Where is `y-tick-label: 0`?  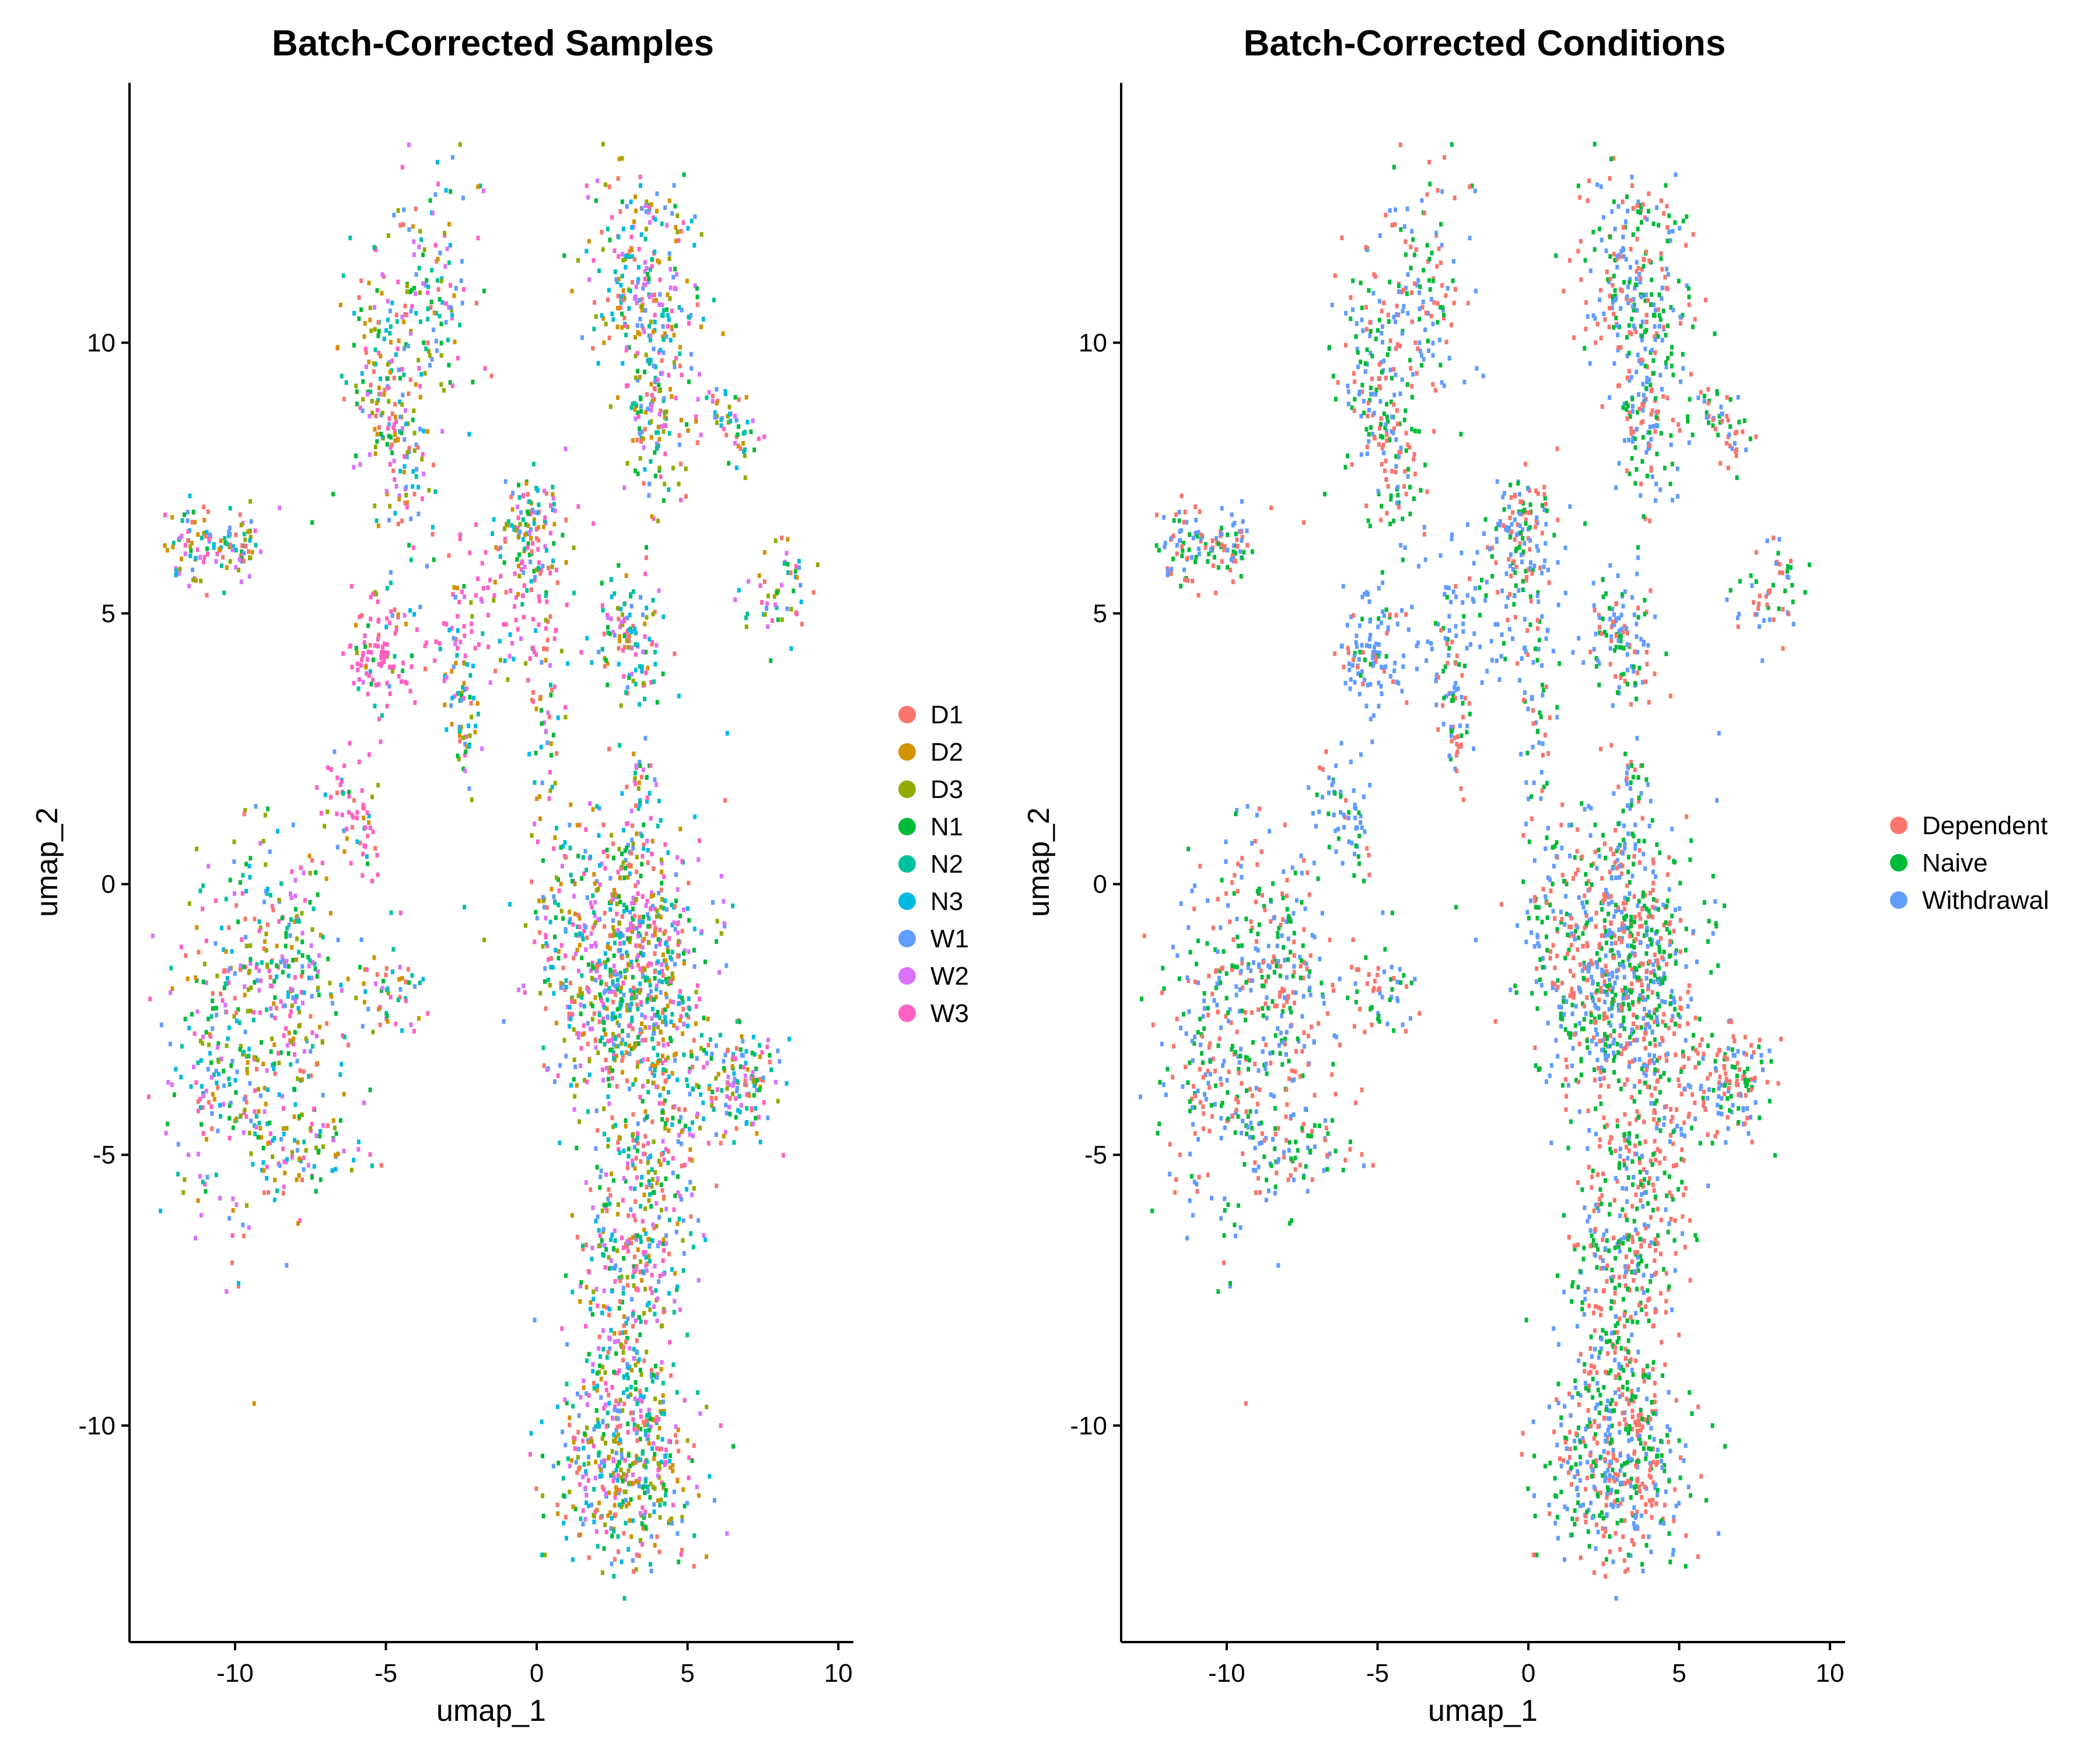 y-tick-label: 0 is located at coordinates (109, 884).